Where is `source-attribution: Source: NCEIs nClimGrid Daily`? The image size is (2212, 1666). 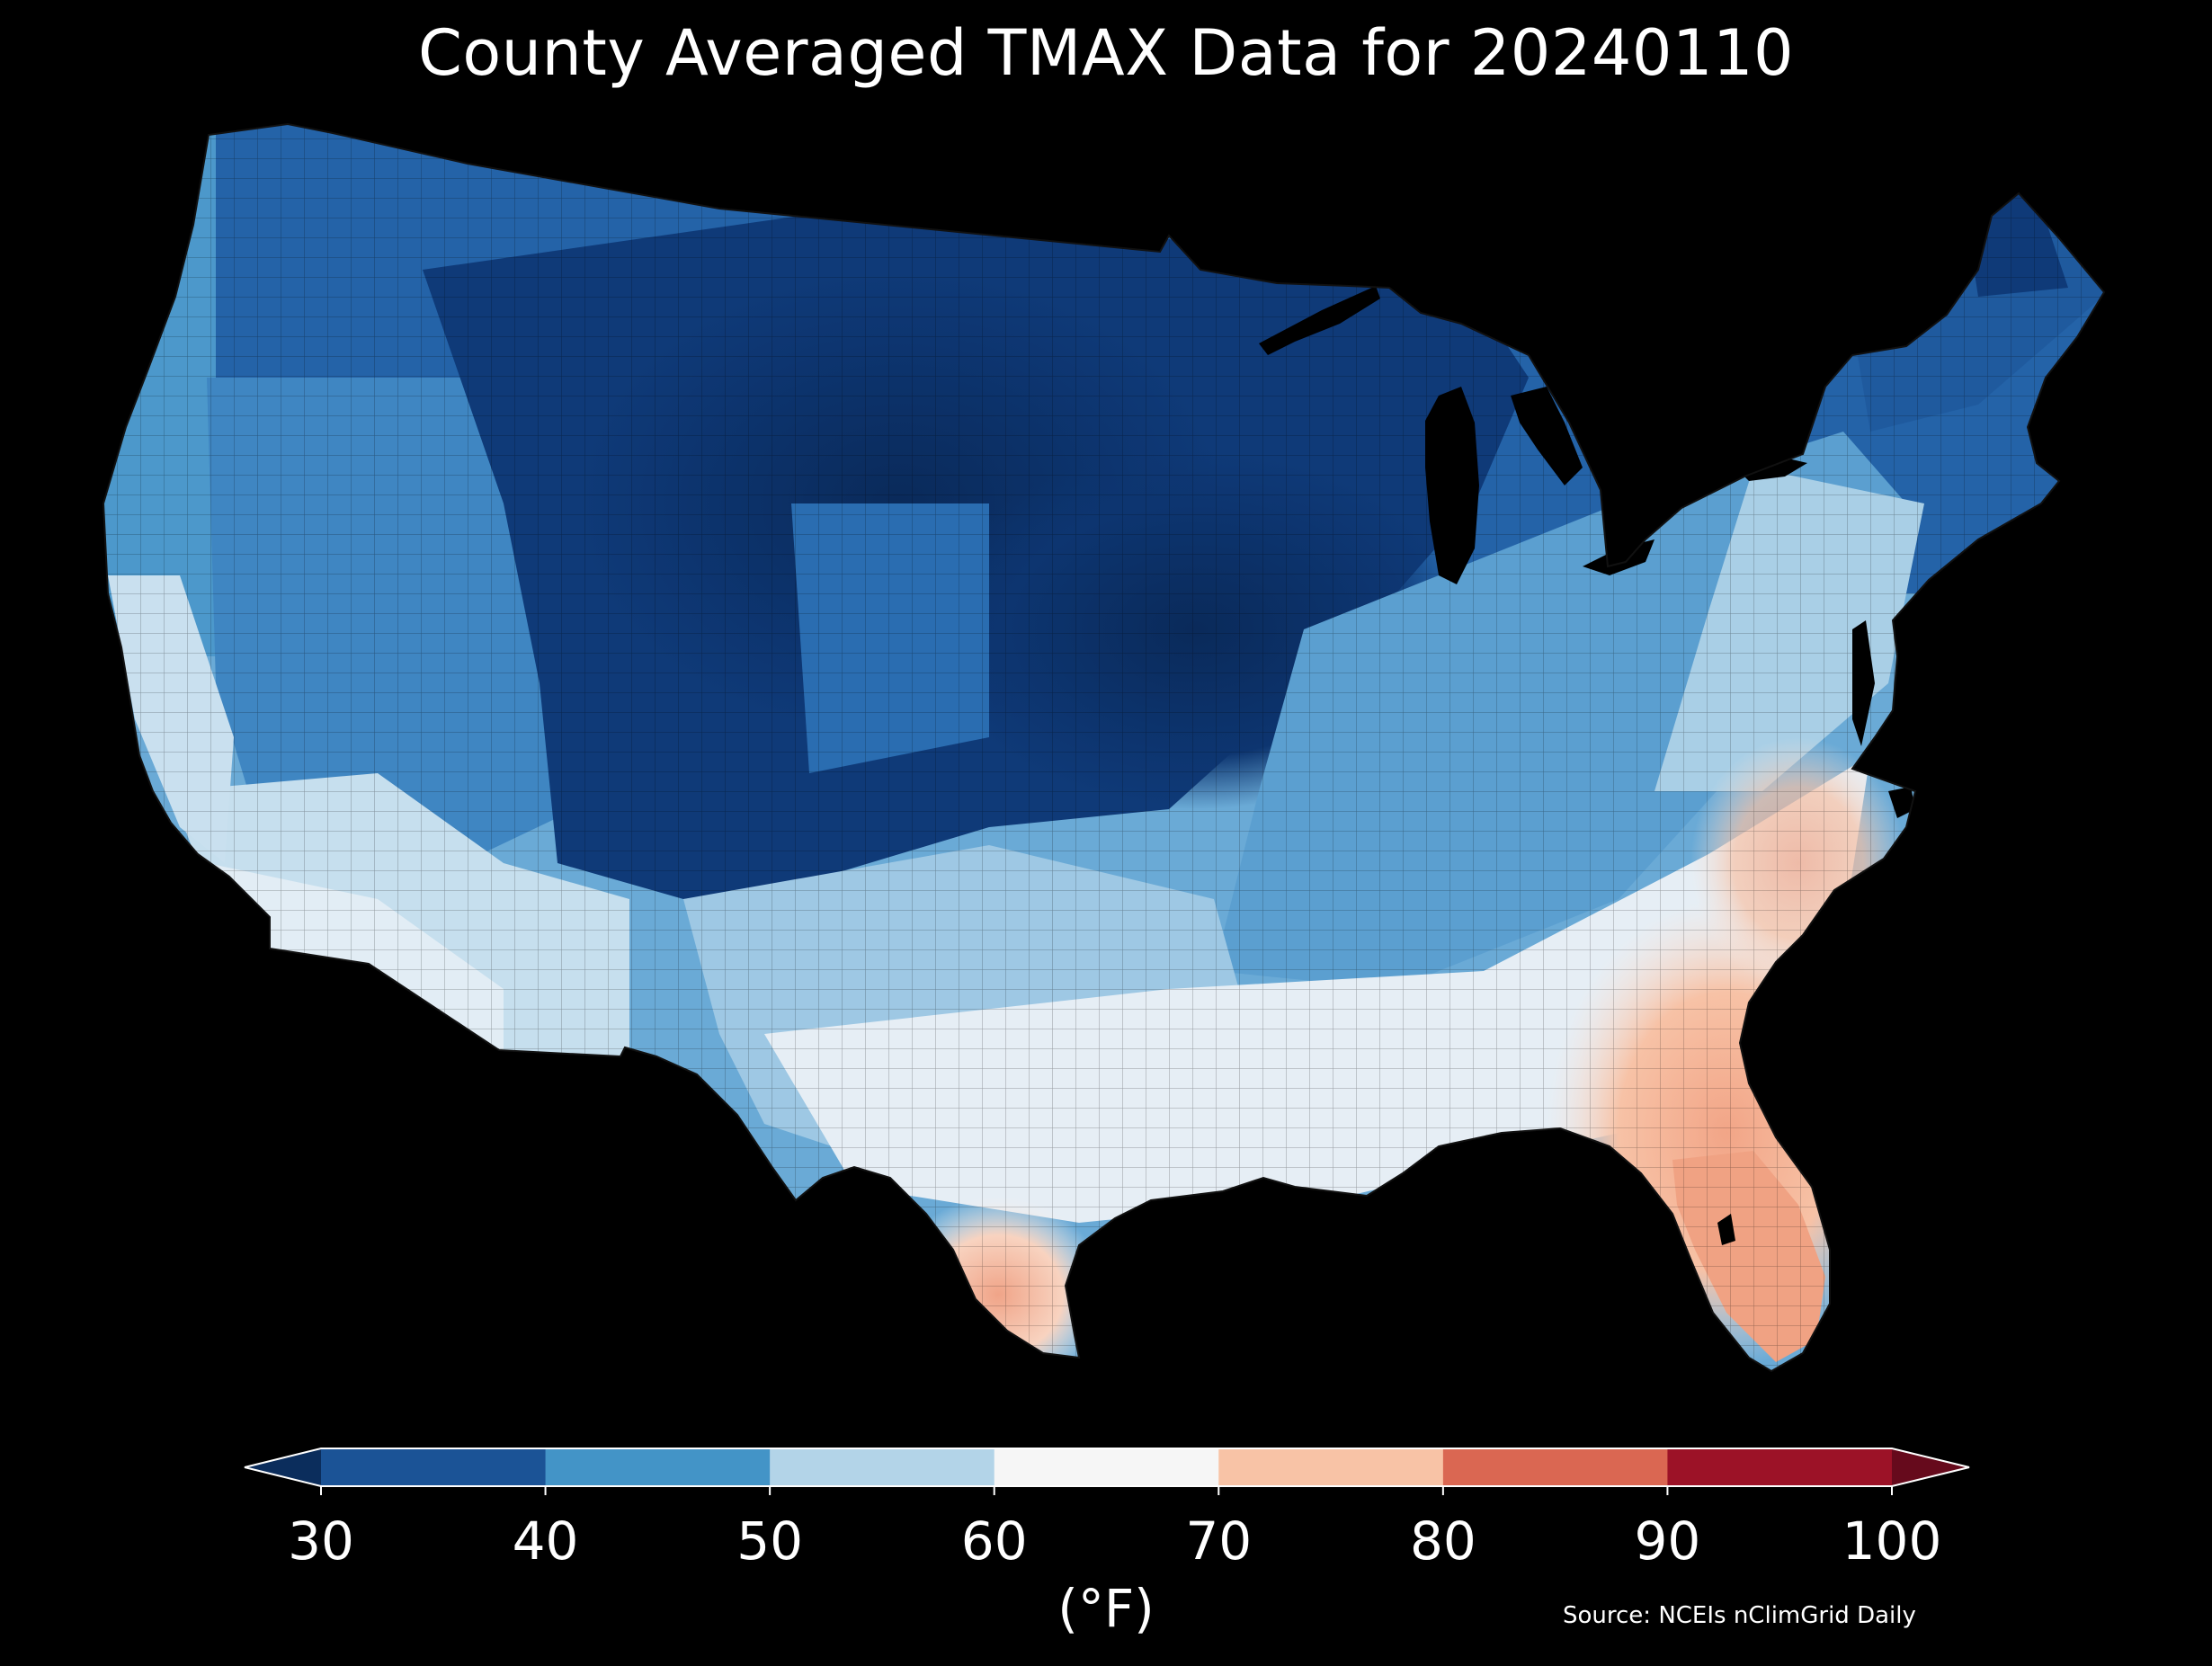 source-attribution: Source: NCEIs nClimGrid Daily is located at coordinates (1739, 1615).